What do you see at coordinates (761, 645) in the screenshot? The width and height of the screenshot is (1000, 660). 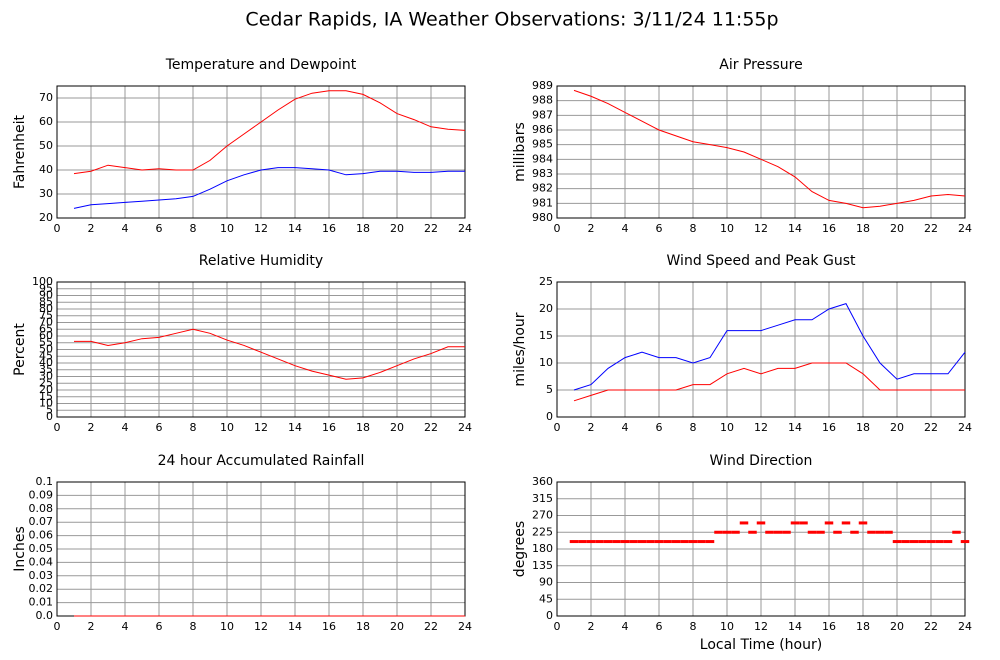 I see `x-axis-label: Local Time (hour)` at bounding box center [761, 645].